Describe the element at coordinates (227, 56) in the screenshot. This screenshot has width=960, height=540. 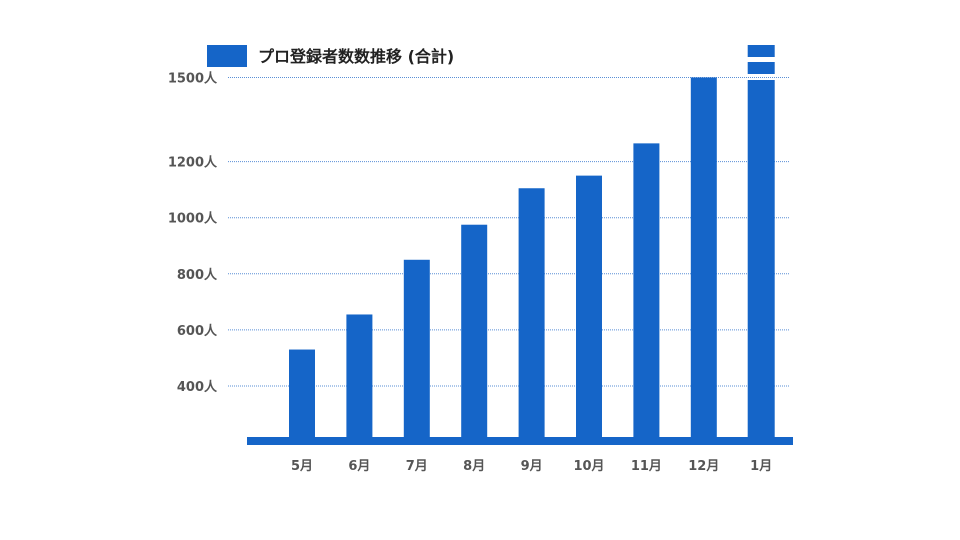
I see `legend-swatch` at that location.